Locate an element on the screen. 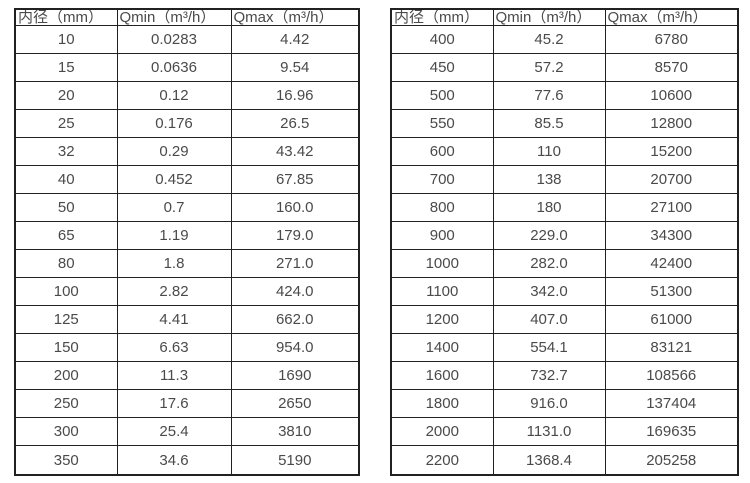 The height and width of the screenshot is (483, 750). table-cell: 137404 is located at coordinates (671, 404).